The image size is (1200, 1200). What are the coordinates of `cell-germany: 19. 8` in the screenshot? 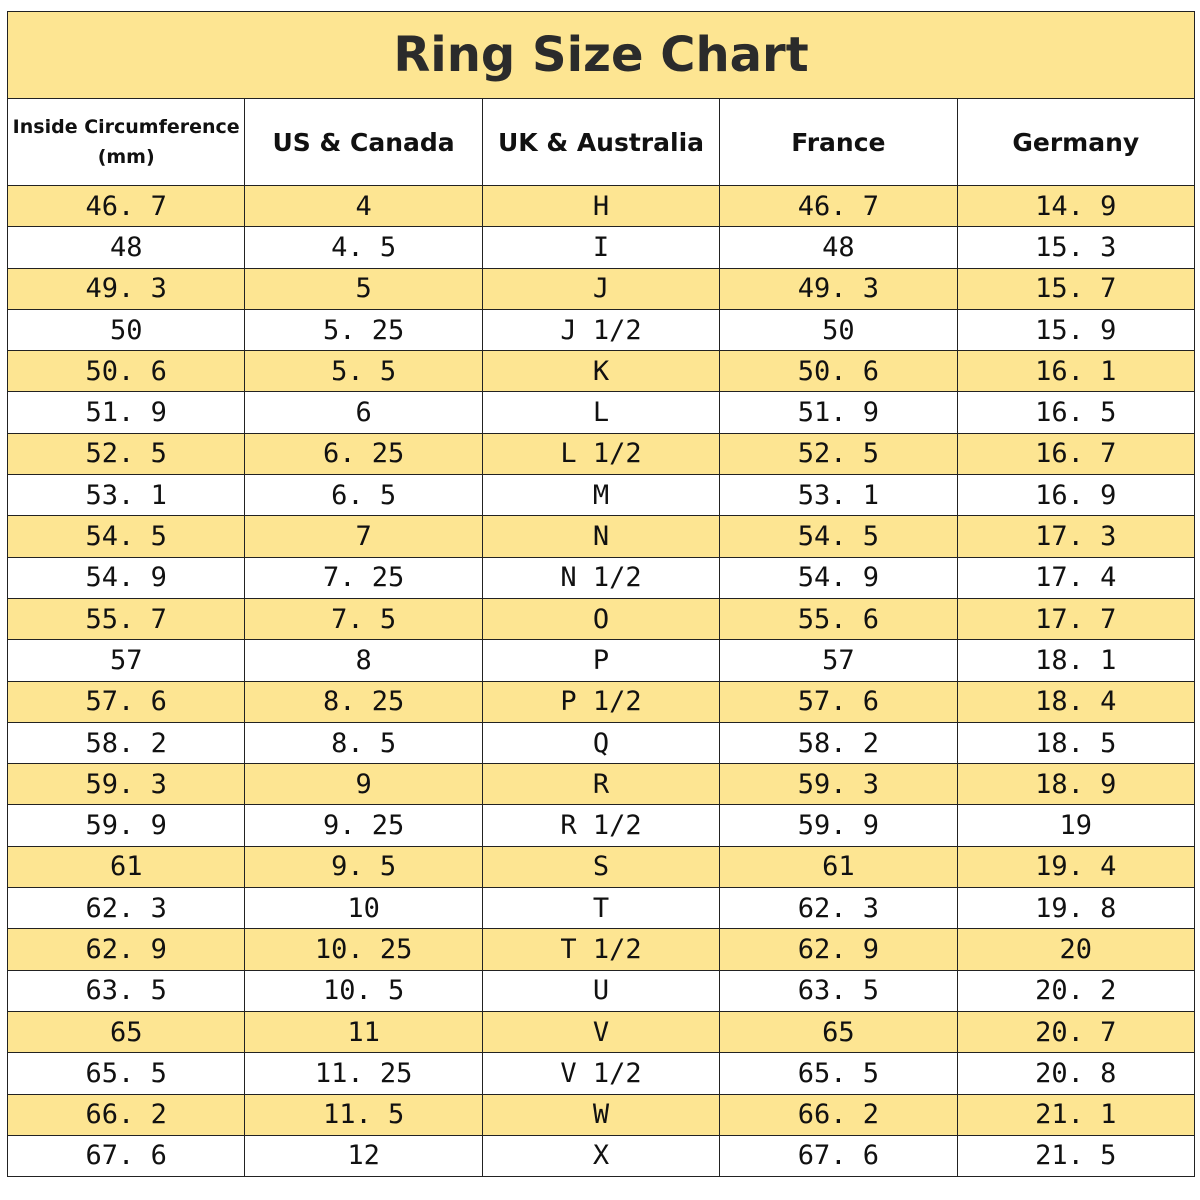 It's located at (1076, 908).